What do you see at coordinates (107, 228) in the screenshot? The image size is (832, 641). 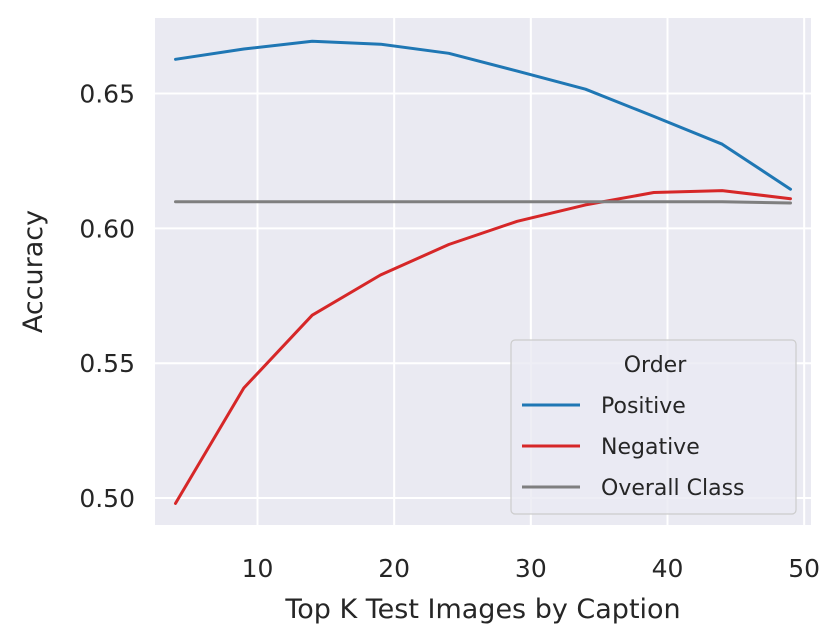 I see `y-tick-label: 0.60` at bounding box center [107, 228].